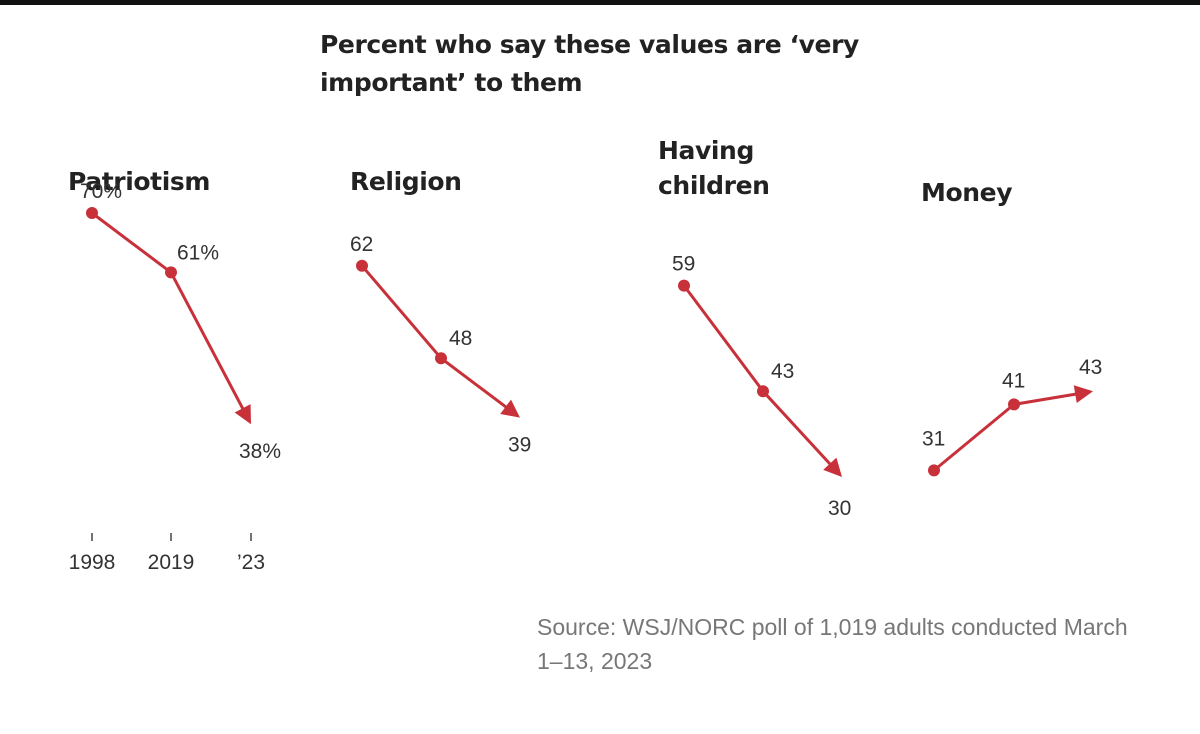 This screenshot has width=1200, height=734. Describe the element at coordinates (1013, 380) in the screenshot. I see `value-label-3-1: 41` at that location.